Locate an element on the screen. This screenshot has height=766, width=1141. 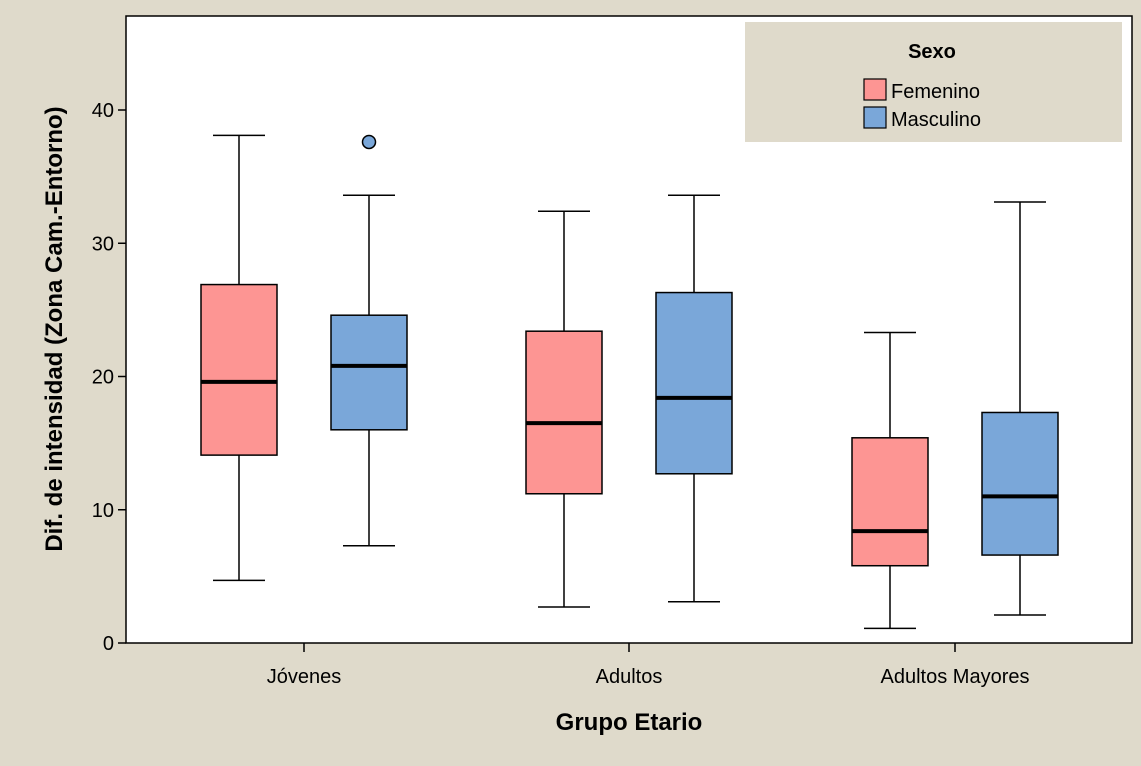
x-tick-label: Adultos is located at coordinates (629, 677).